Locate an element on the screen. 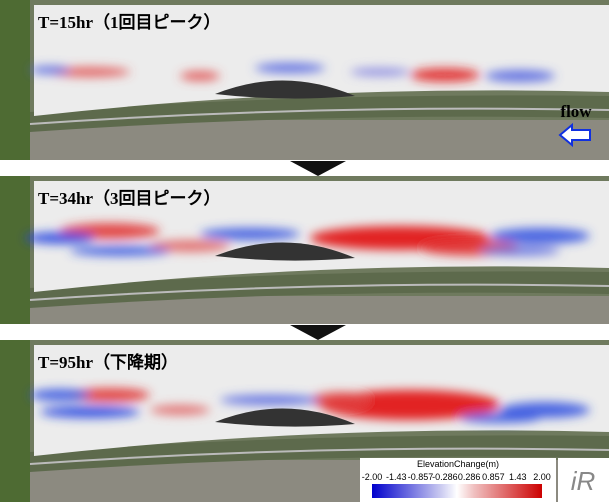  logo: iR is located at coordinates (583, 481).